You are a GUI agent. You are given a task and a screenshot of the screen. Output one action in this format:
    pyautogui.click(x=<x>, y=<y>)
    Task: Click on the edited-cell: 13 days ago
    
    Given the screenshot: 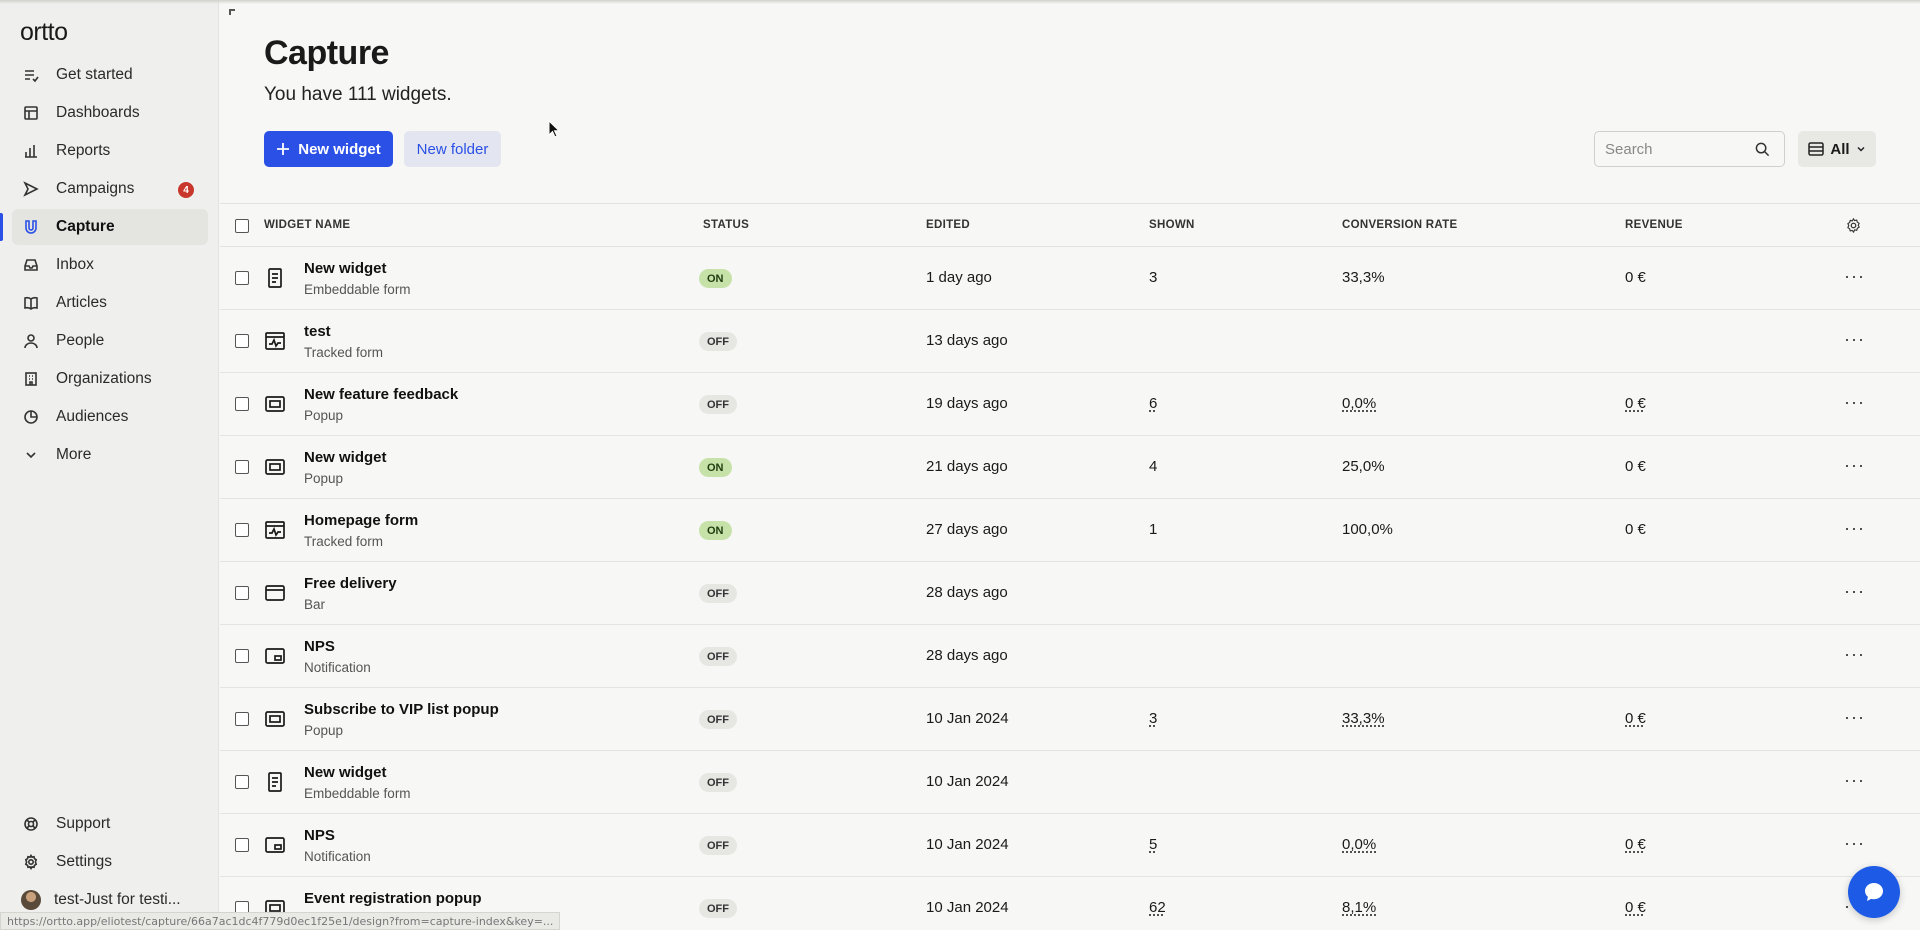 What is the action you would take?
    pyautogui.click(x=967, y=340)
    